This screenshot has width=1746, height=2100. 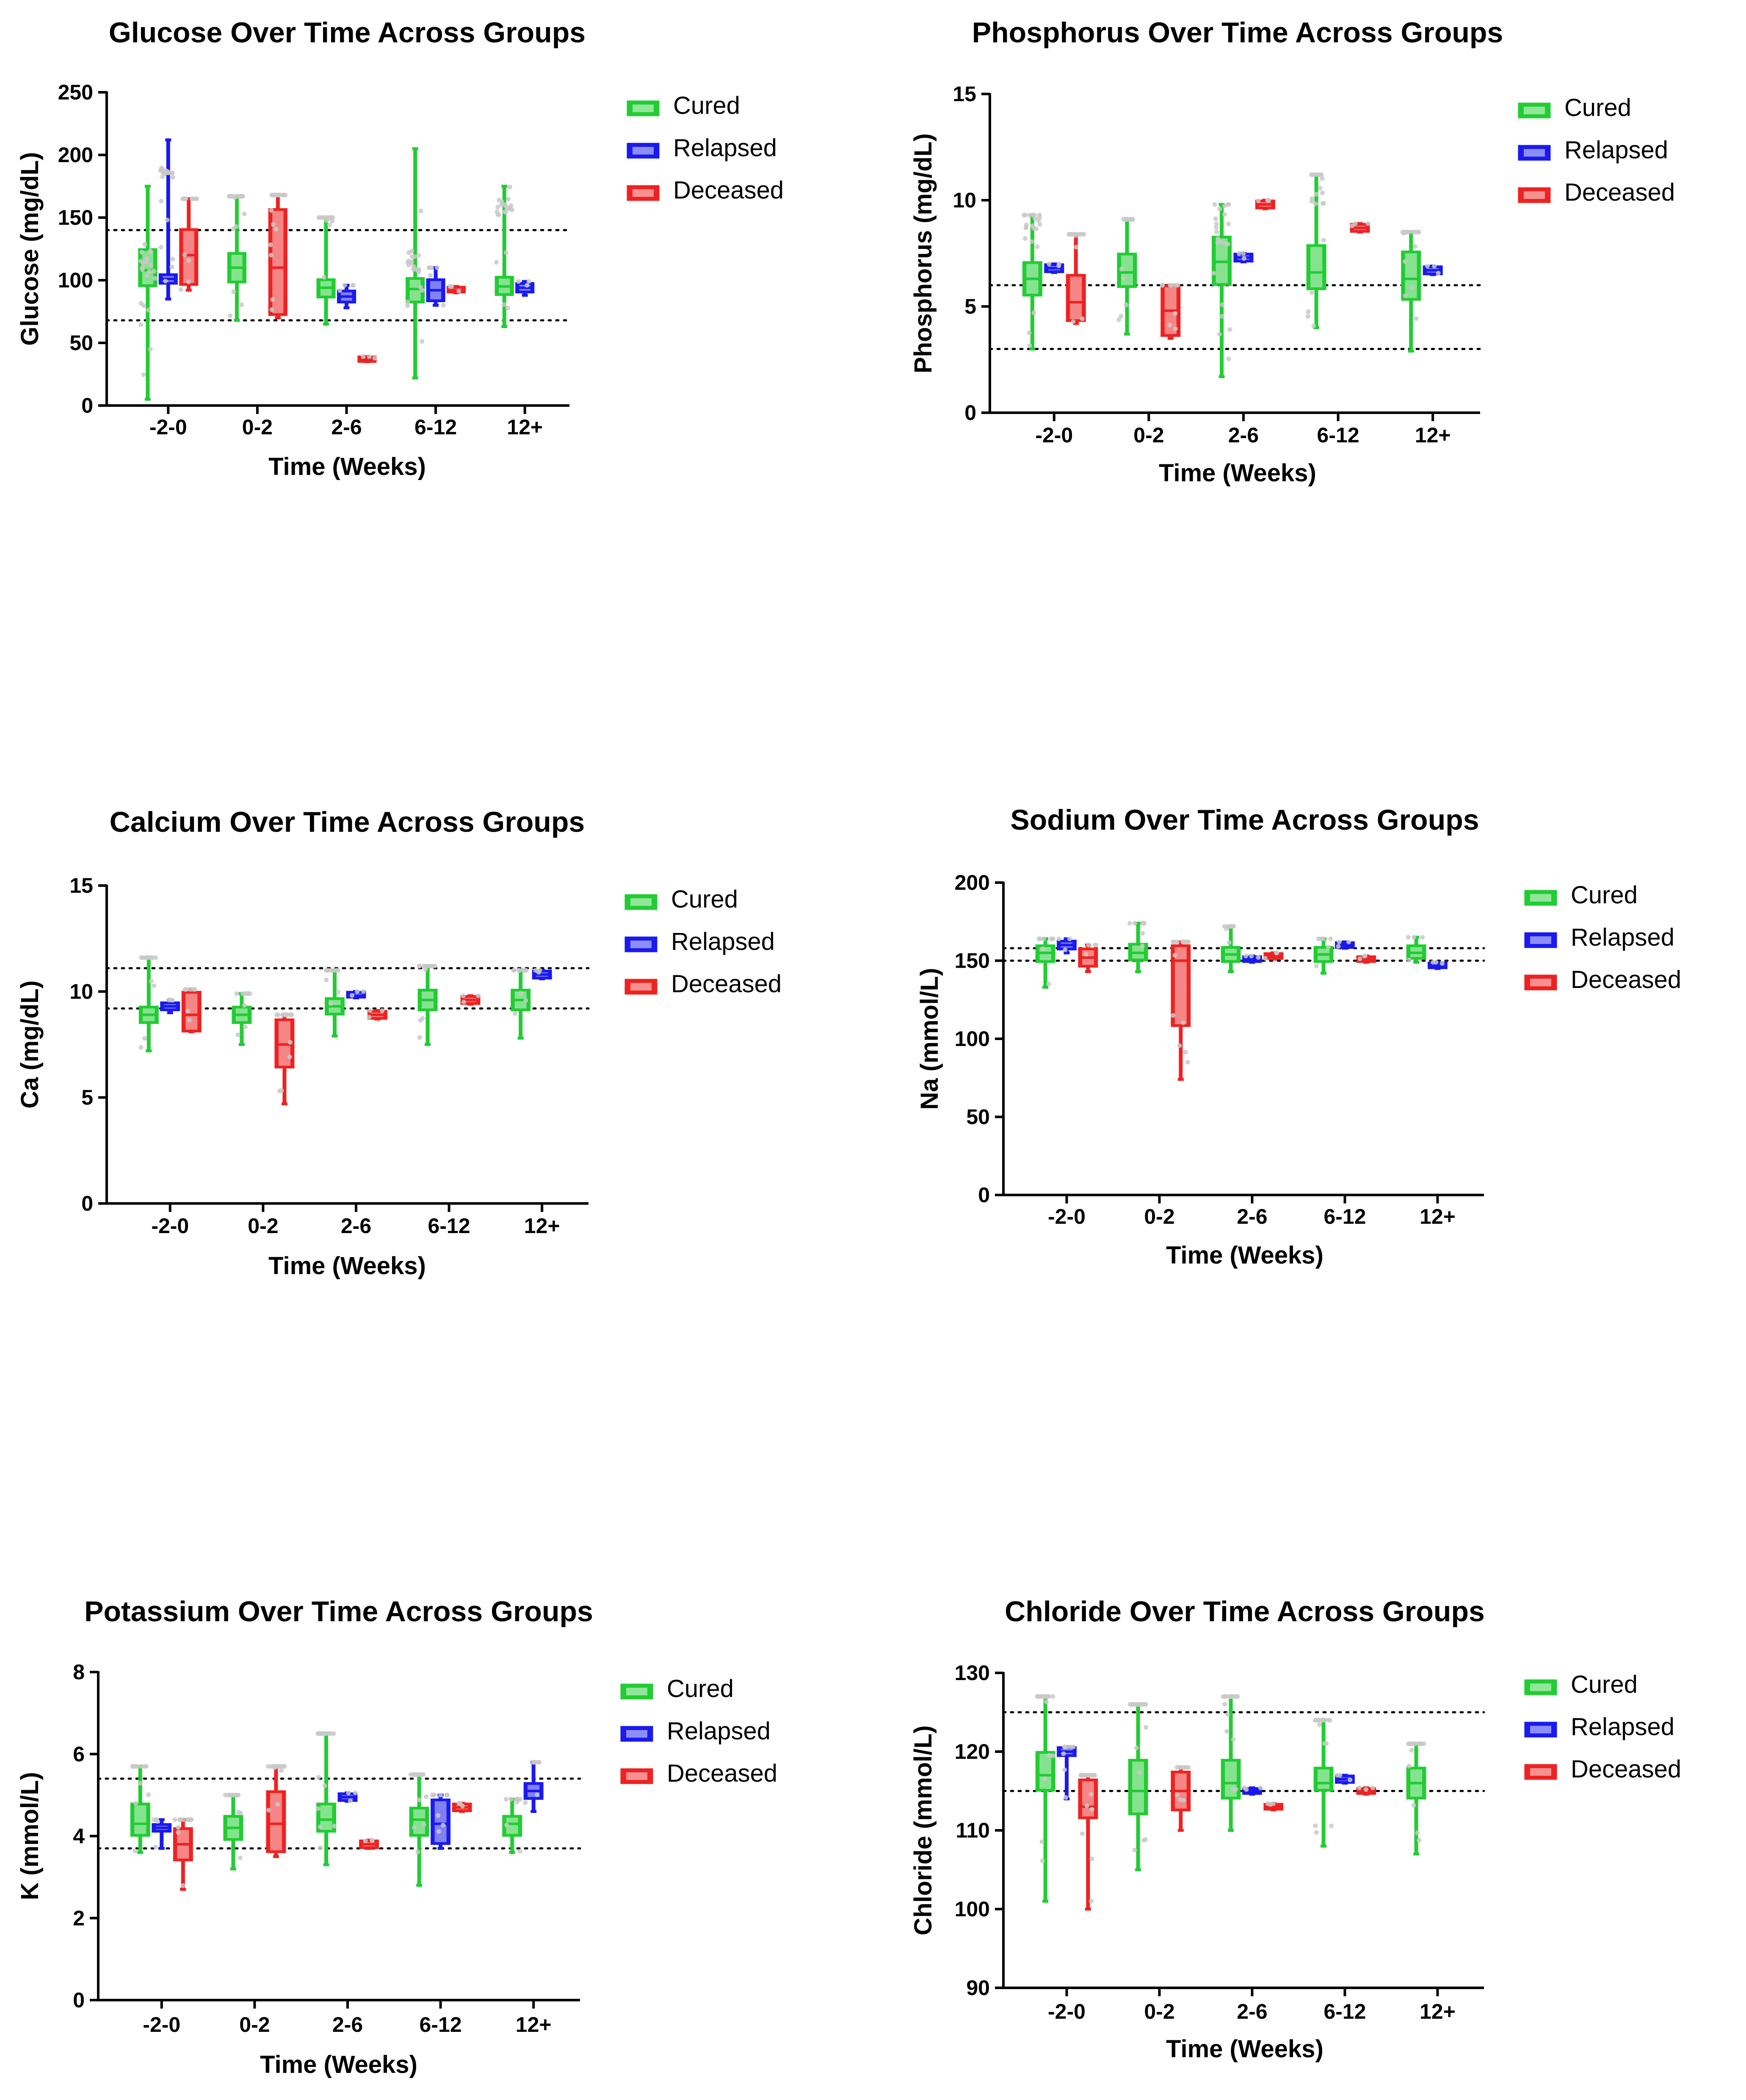 What do you see at coordinates (1626, 980) in the screenshot?
I see `legend-label-deceased: Deceased` at bounding box center [1626, 980].